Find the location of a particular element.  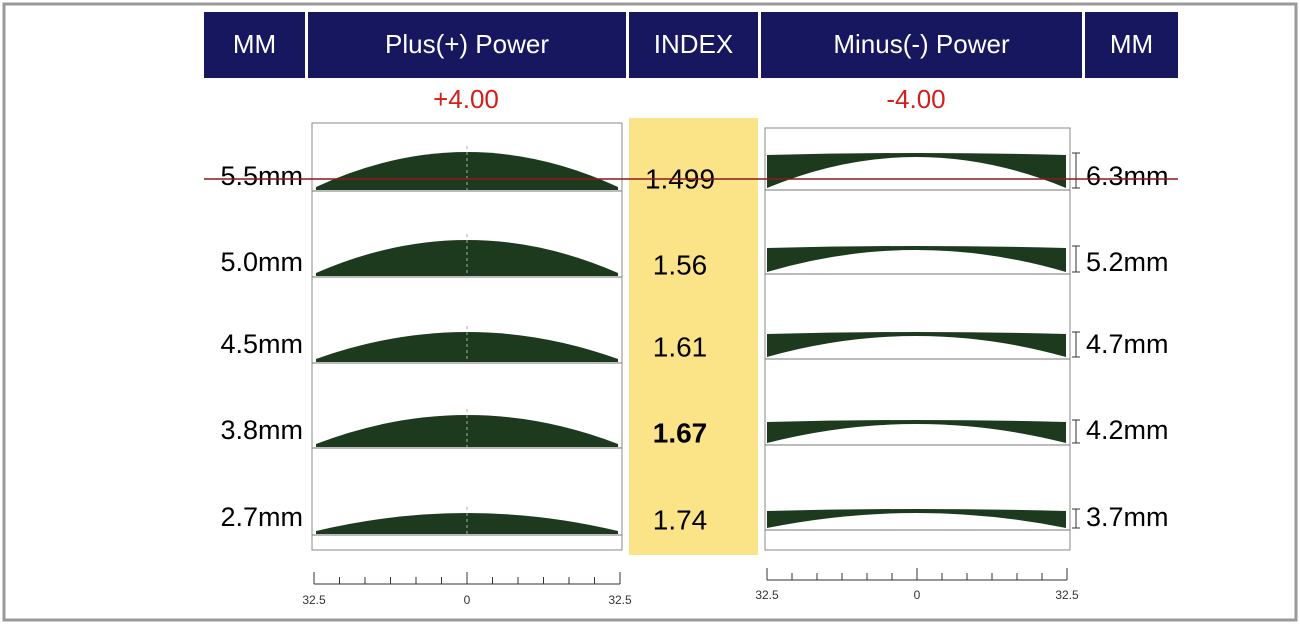

plus-thickness: 2.7mm is located at coordinates (261, 517).